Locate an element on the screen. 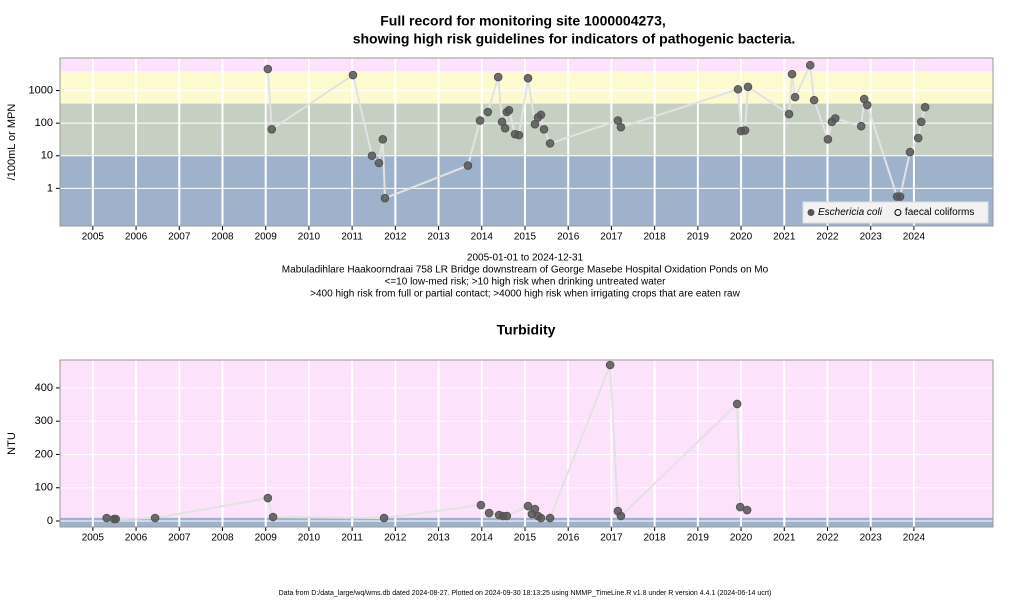 This screenshot has height=600, width=1024. x-tick-label: 2022 is located at coordinates (827, 237).